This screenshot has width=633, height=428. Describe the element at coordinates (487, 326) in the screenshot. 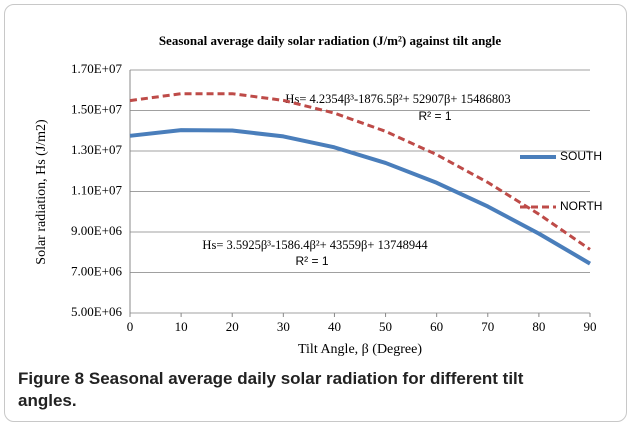

I see `x-tick-label: 70` at that location.